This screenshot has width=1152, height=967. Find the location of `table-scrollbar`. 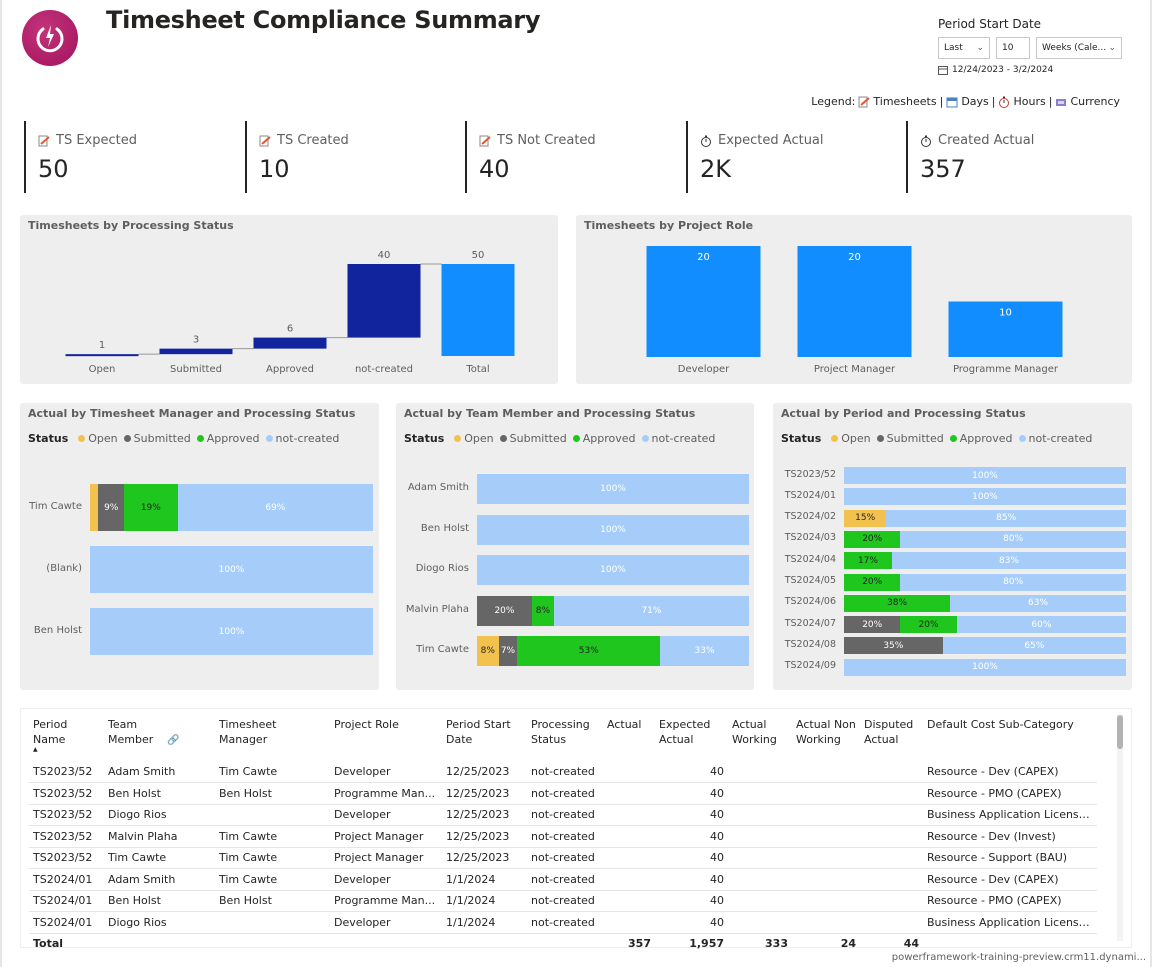

table-scrollbar is located at coordinates (1120, 828).